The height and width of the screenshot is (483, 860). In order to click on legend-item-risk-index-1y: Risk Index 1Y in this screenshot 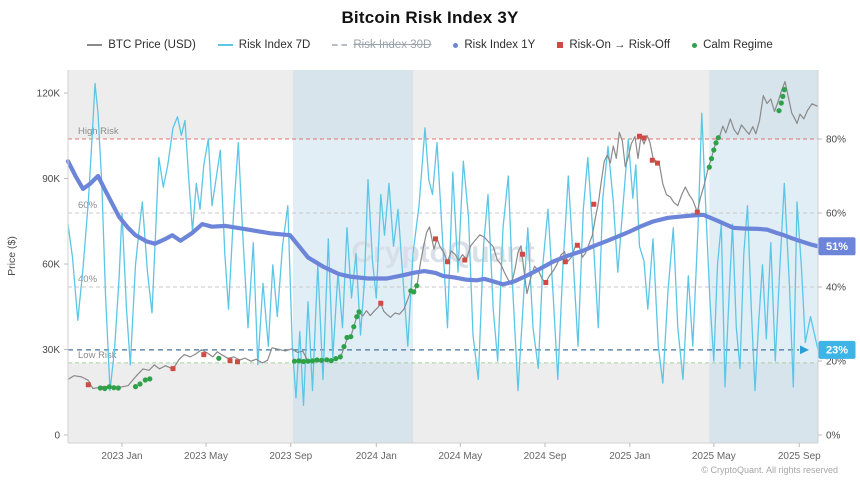, I will do `click(494, 45)`.